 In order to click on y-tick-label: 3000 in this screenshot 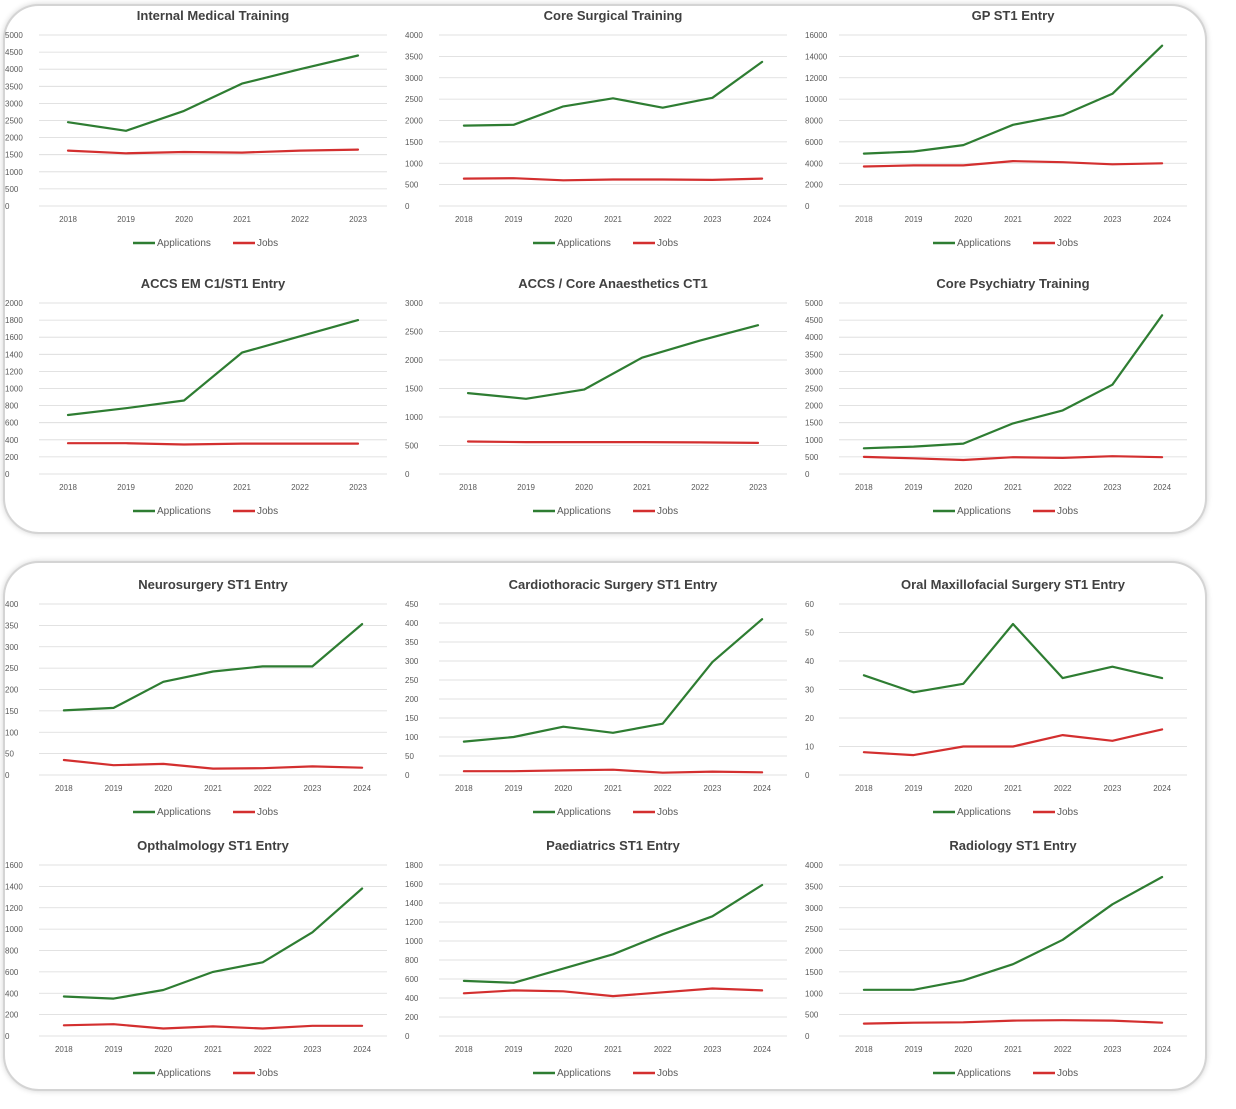, I will do `click(814, 371)`.